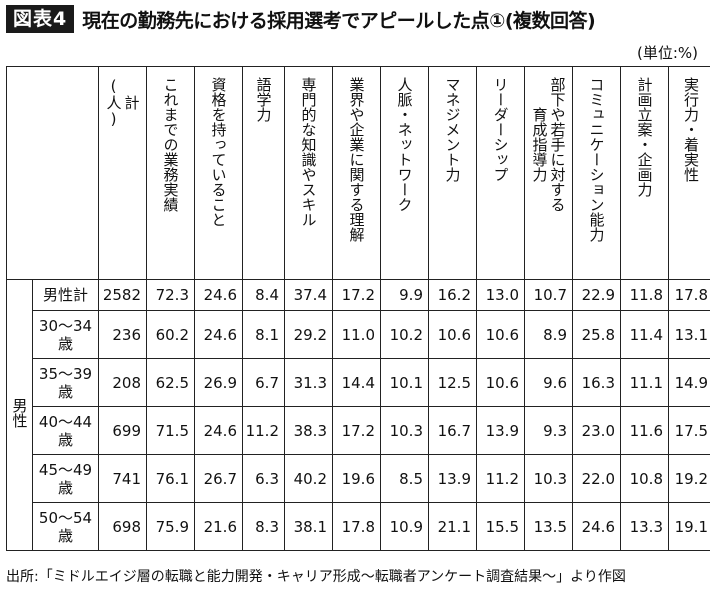 The height and width of the screenshot is (590, 710). Describe the element at coordinates (263, 295) in the screenshot. I see `table-cell: 8.4` at that location.